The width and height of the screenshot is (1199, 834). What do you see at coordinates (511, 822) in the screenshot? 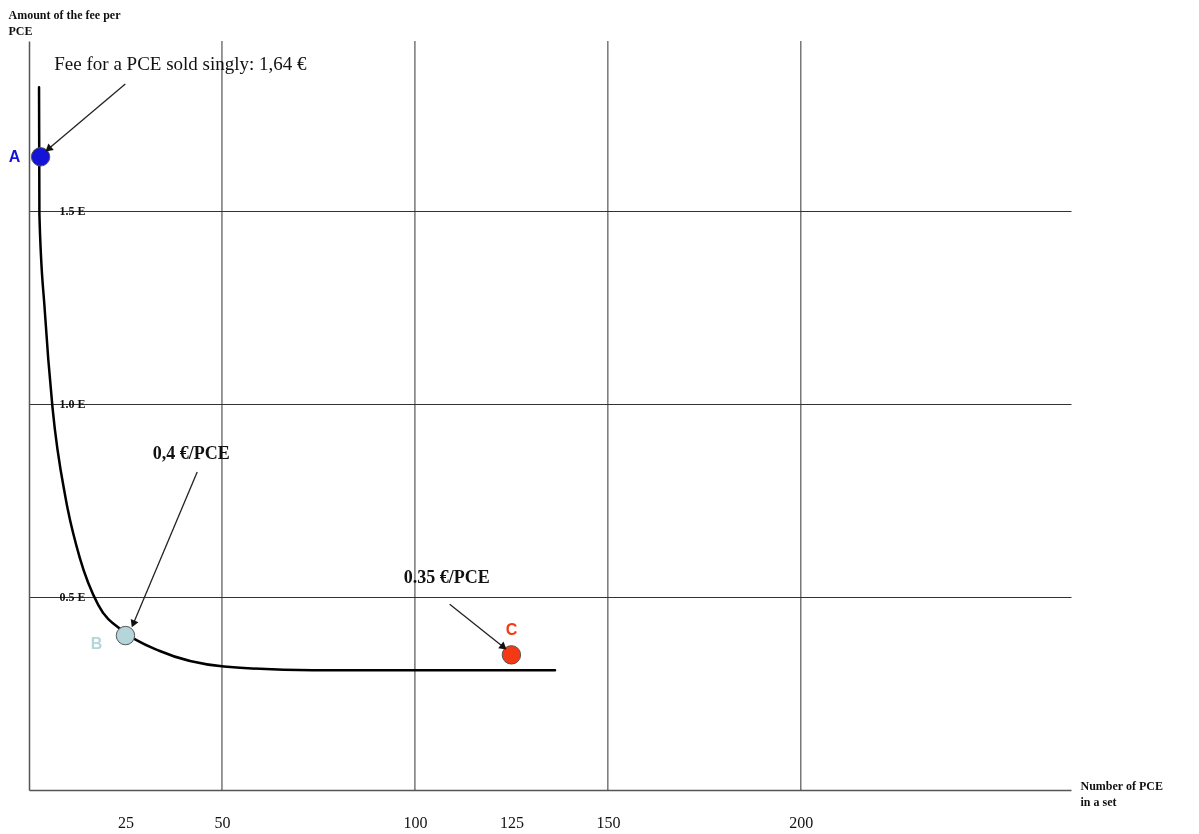
I see `x-tick-label: 125` at bounding box center [511, 822].